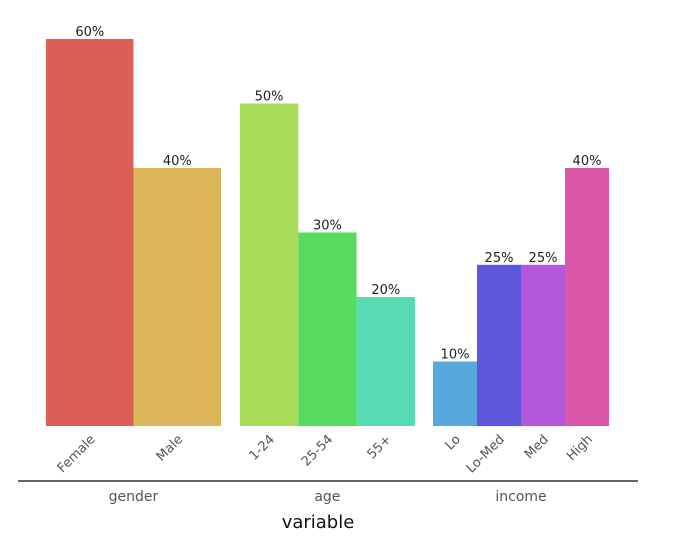 The height and width of the screenshot is (550, 684). I want to click on data-label-age-1-24: 50%, so click(269, 97).